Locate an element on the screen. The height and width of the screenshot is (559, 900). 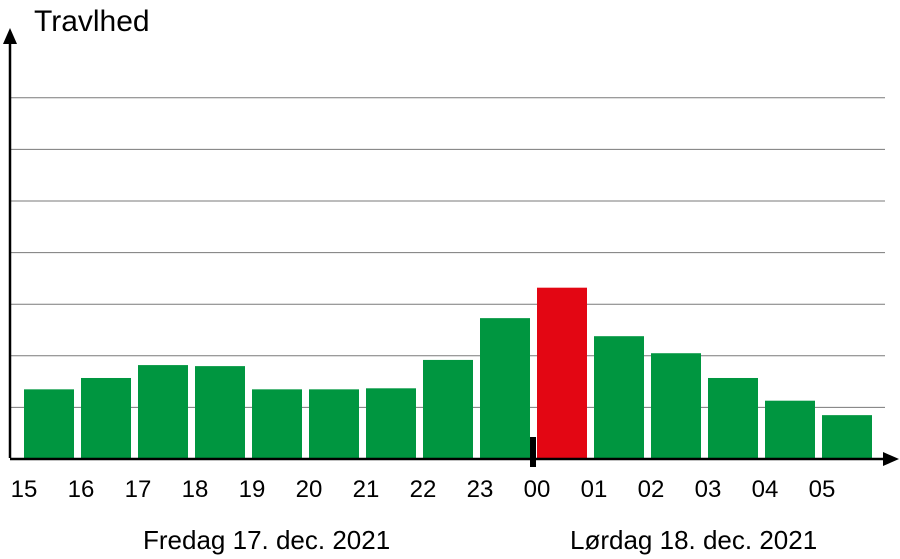
day-label-saturday: Lørdag 18. dec. 2021 is located at coordinates (693, 540).